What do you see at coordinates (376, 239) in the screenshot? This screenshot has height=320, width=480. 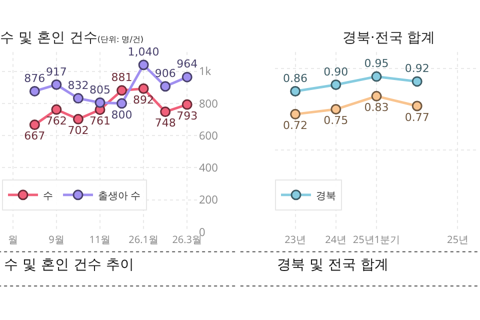 I see `x-tick-label: 25년1분기` at bounding box center [376, 239].